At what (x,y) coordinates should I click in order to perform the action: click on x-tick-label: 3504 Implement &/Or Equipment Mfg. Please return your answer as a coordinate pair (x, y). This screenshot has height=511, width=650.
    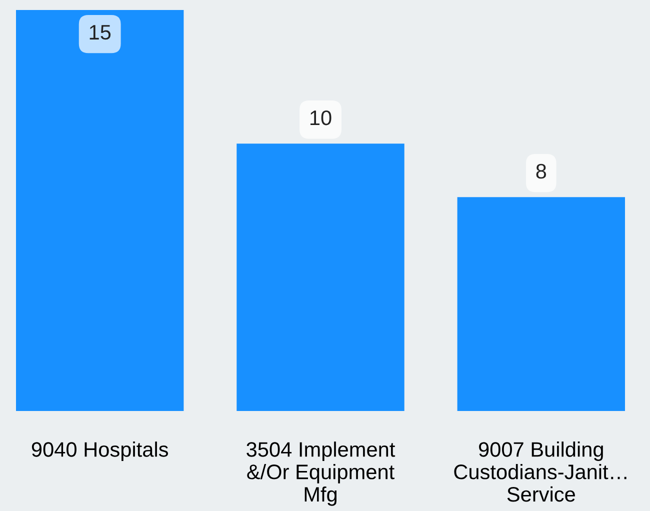
    Looking at the image, I should click on (321, 474).